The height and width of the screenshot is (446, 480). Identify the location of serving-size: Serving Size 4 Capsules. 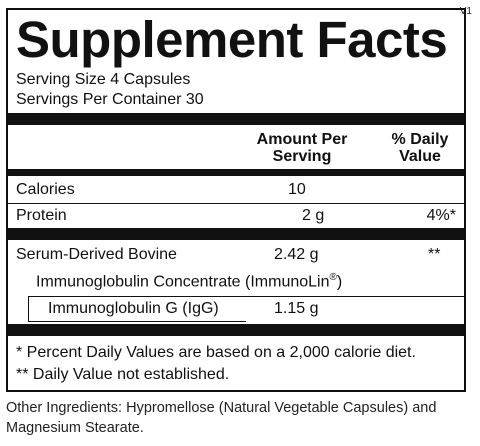
(103, 79).